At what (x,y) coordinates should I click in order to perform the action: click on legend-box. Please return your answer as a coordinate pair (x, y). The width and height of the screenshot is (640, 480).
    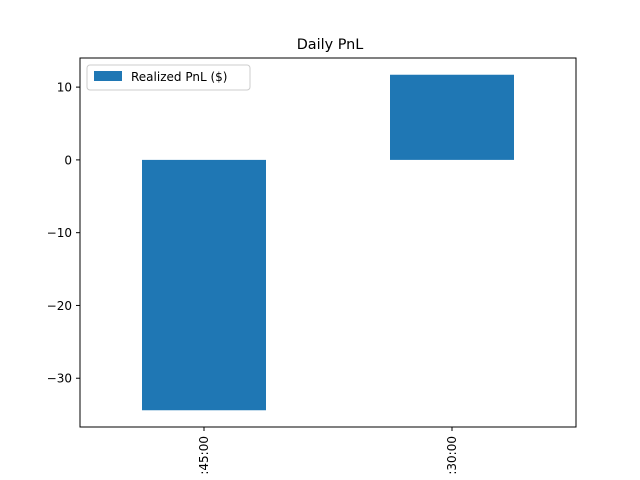
    Looking at the image, I should click on (168, 77).